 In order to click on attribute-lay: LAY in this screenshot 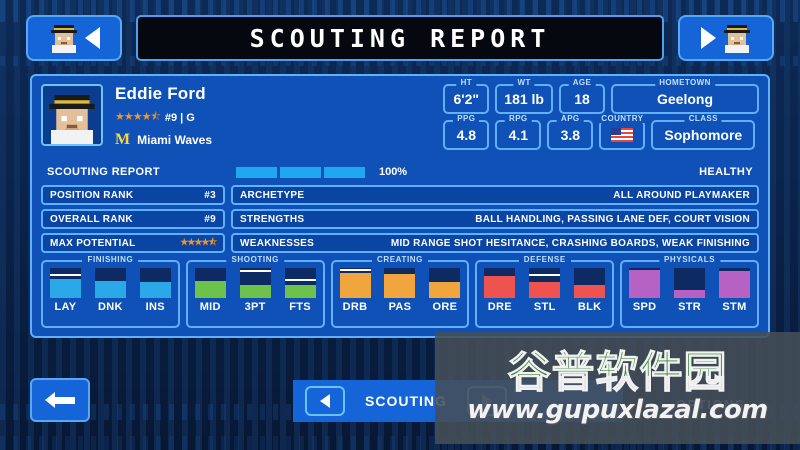, I will do `click(65, 290)`.